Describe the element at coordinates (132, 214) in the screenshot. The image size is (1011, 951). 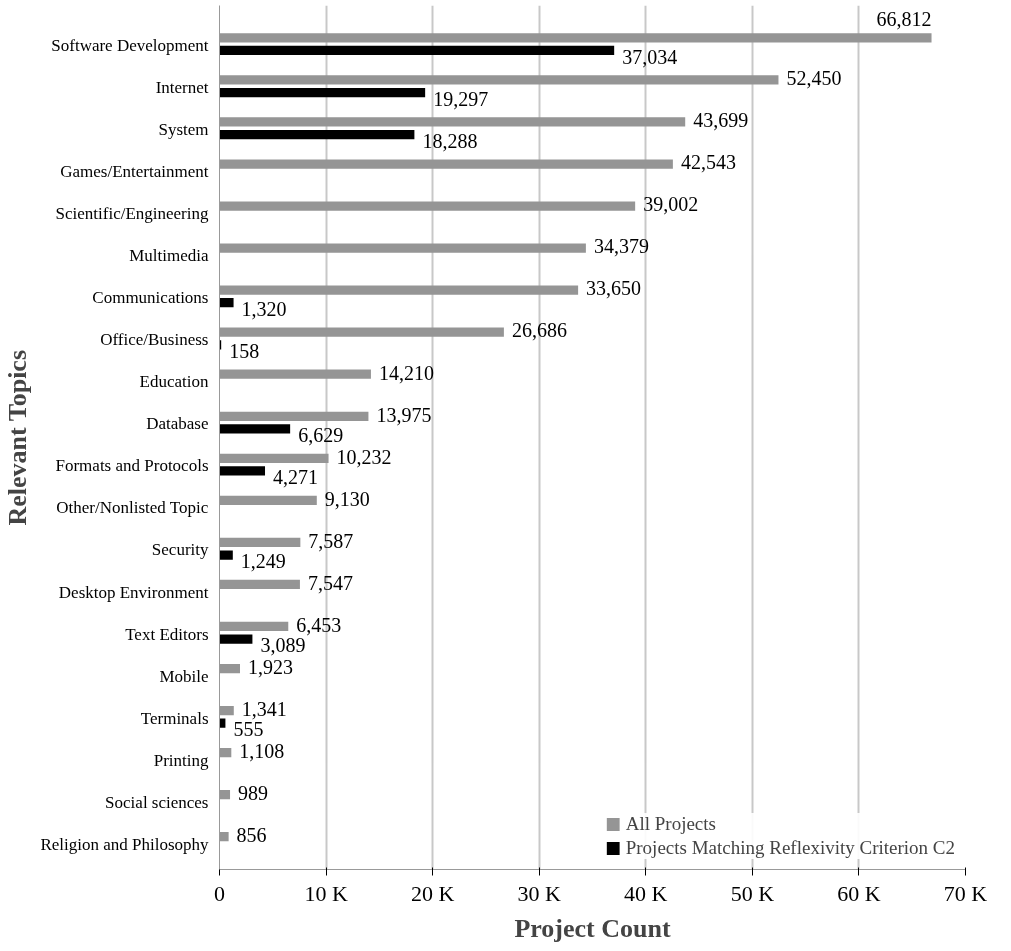
I see `y-tick-label: Scientific/Engineering` at that location.